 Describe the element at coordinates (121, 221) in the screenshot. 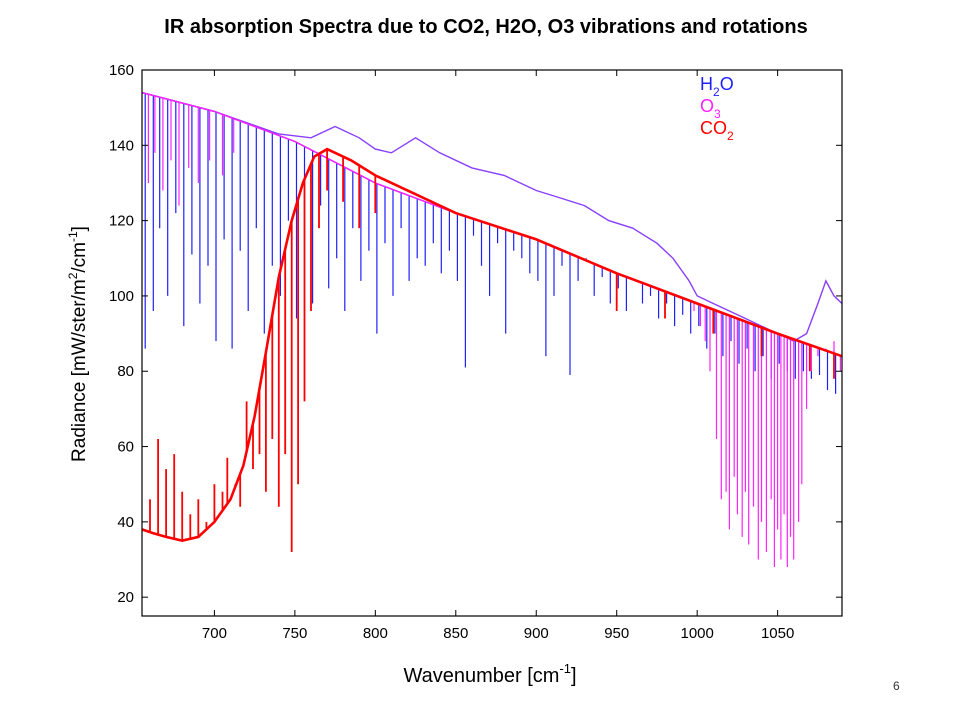

I see `y-tick-label: 120` at that location.